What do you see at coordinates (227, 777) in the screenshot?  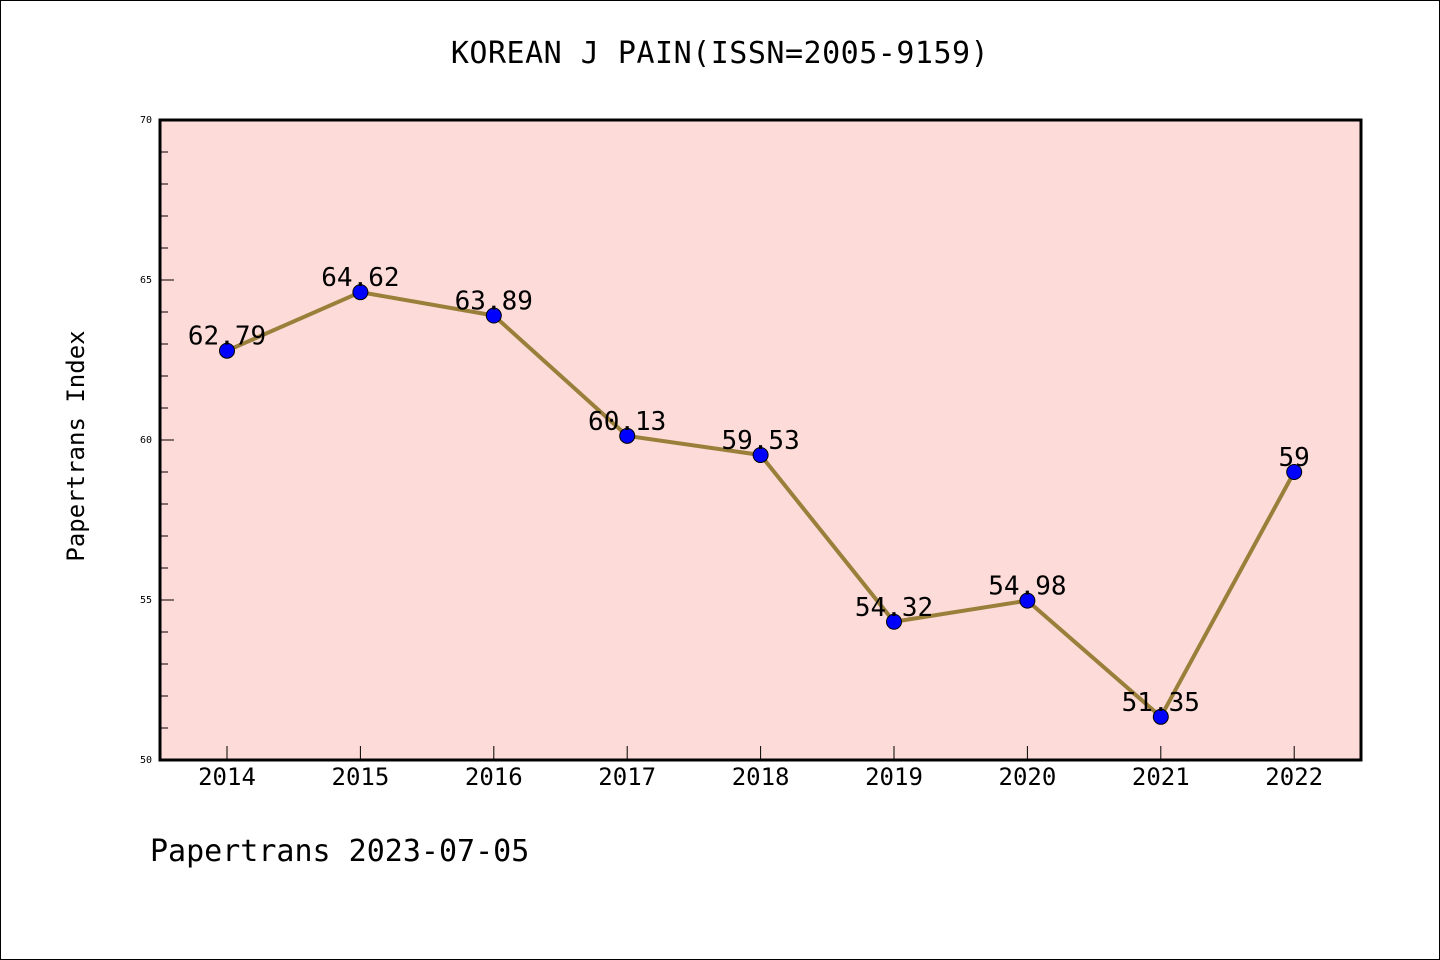 I see `x-tick-label: 2014` at bounding box center [227, 777].